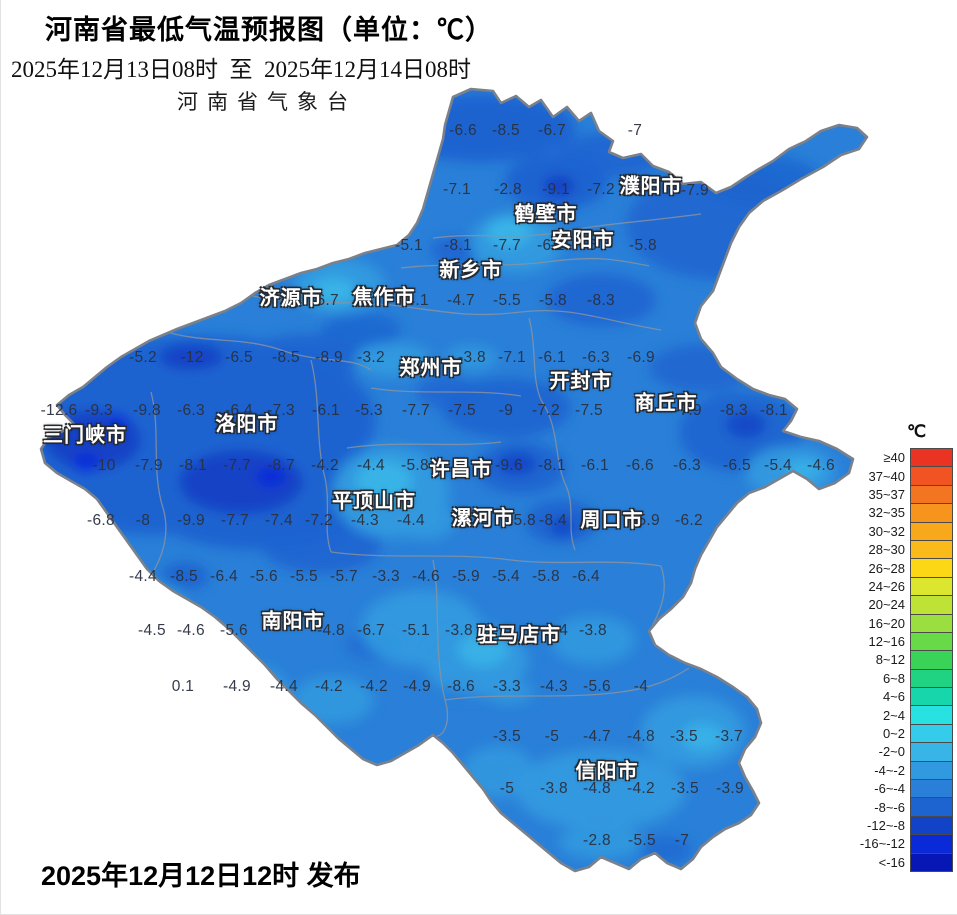 This screenshot has height=915, width=957. What do you see at coordinates (886, 476) in the screenshot?
I see `legend-label: 37~40` at bounding box center [886, 476].